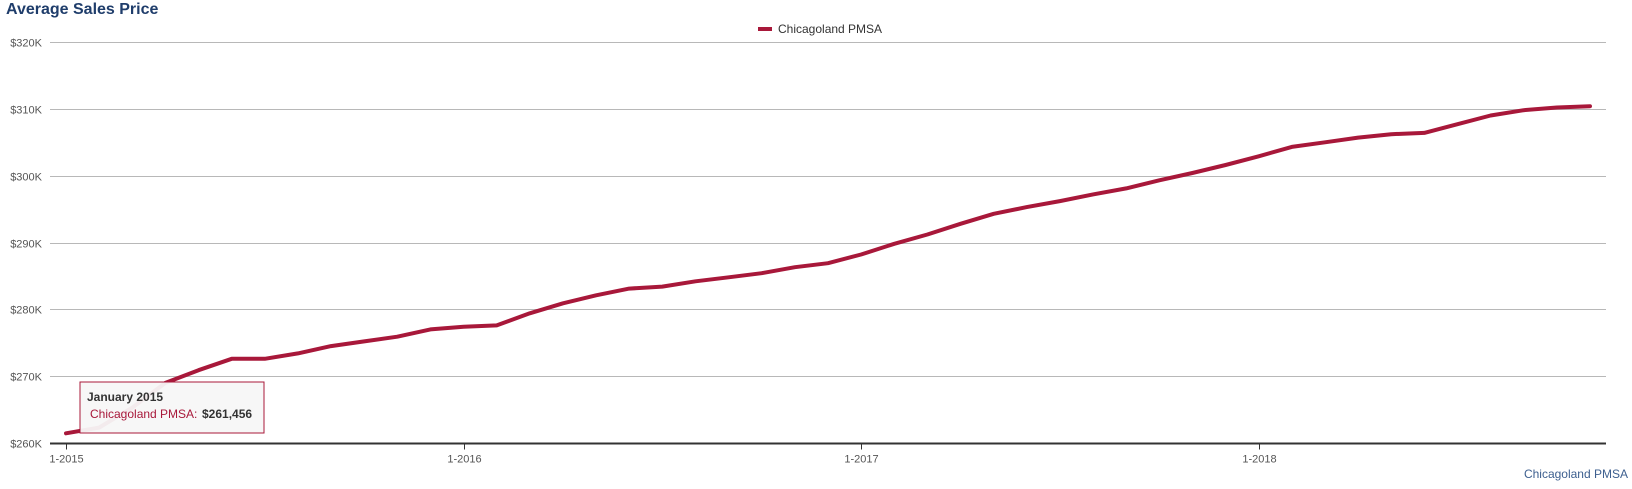 Image resolution: width=1632 pixels, height=489 pixels. Describe the element at coordinates (26, 378) in the screenshot. I see `y-tick-label: $270K` at that location.